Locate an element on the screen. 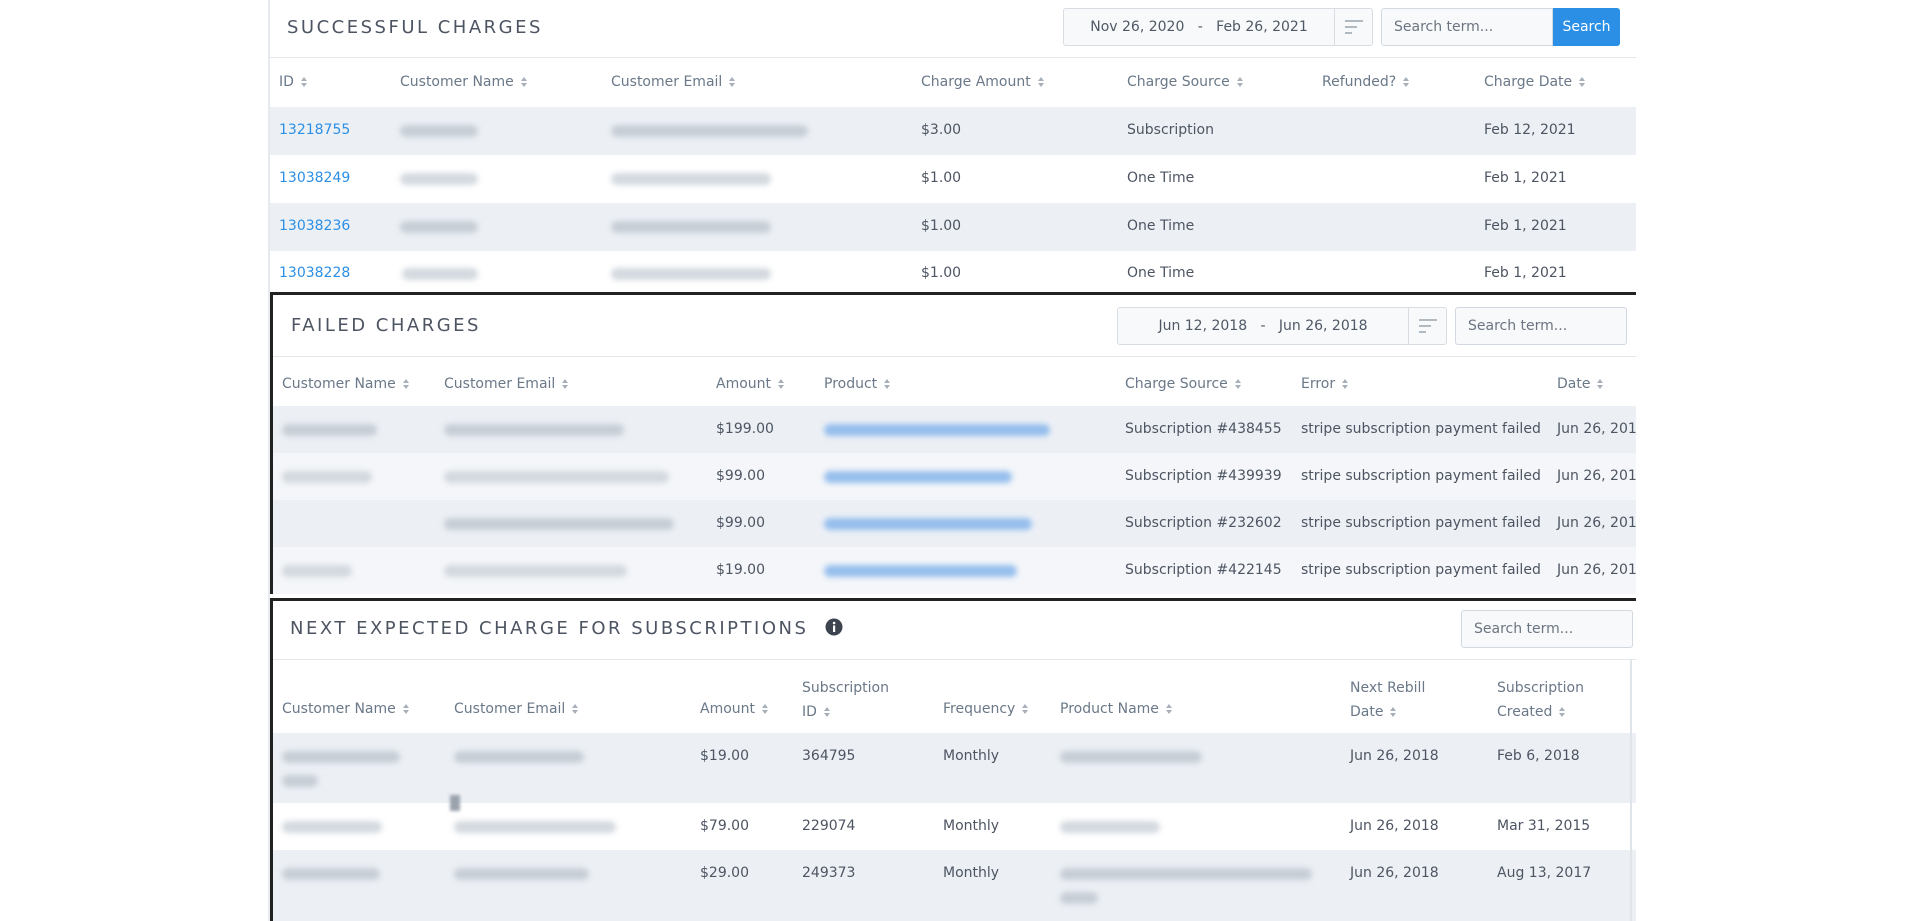  col-label: Customer Name is located at coordinates (457, 82).